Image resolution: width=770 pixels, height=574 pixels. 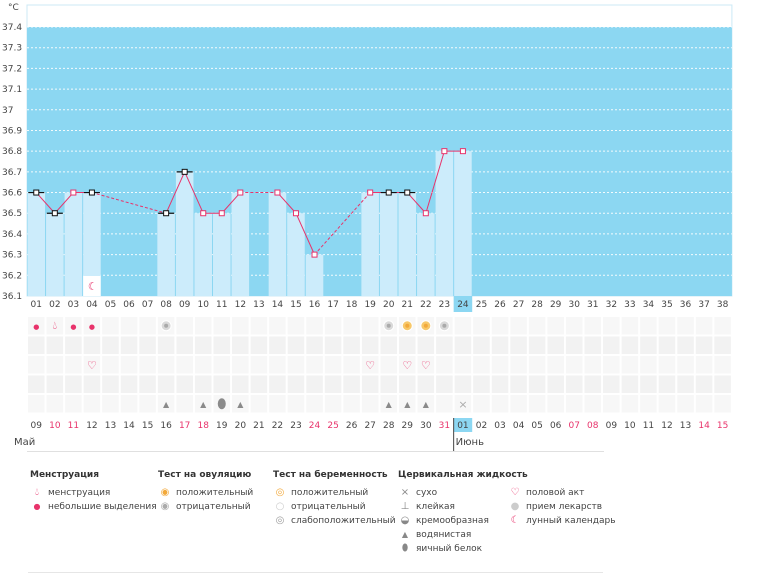 I want to click on date-label: 03, so click(x=499, y=426).